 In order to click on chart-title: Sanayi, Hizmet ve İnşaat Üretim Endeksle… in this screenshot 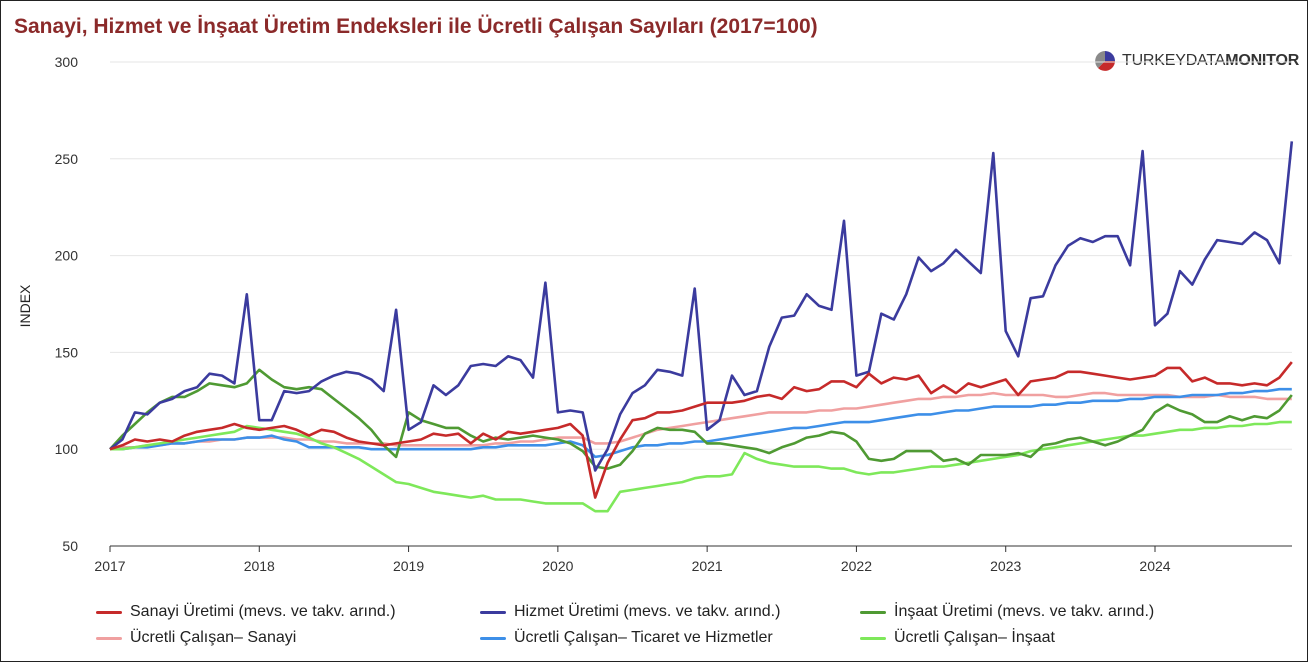, I will do `click(416, 26)`.